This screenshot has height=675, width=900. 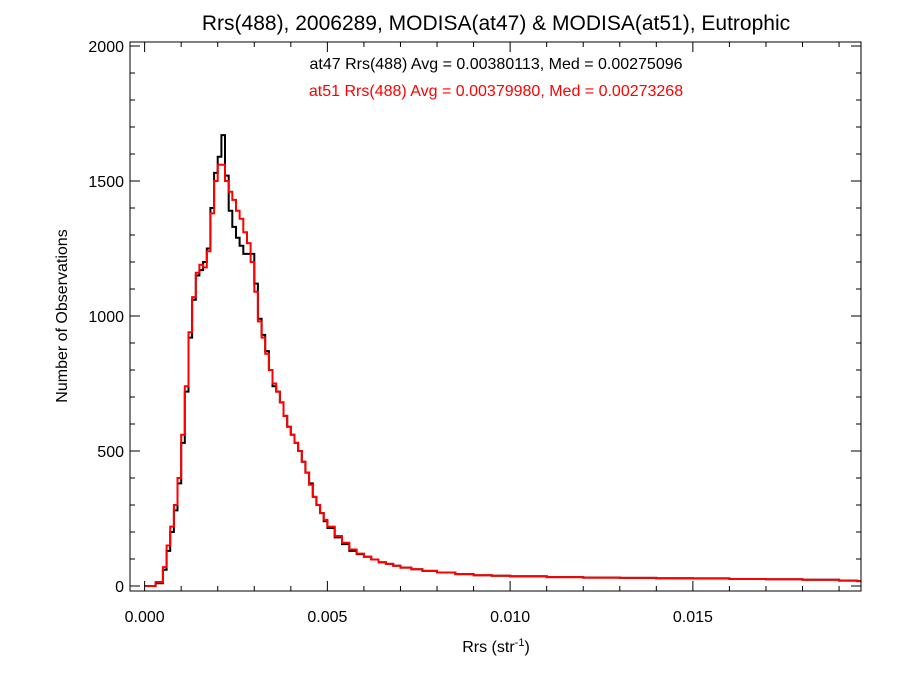 I want to click on y-tick-label: 0, so click(x=119, y=587).